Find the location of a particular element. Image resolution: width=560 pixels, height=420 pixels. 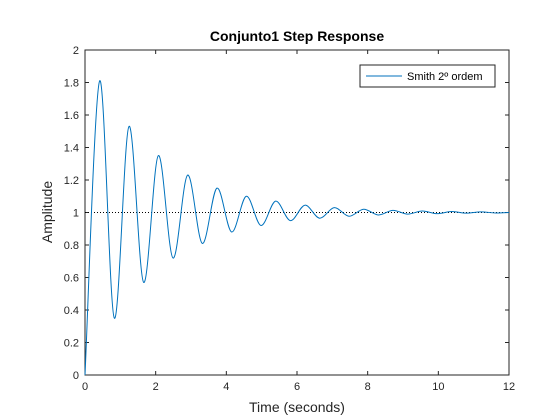

x-tick-label: 4 is located at coordinates (226, 387).